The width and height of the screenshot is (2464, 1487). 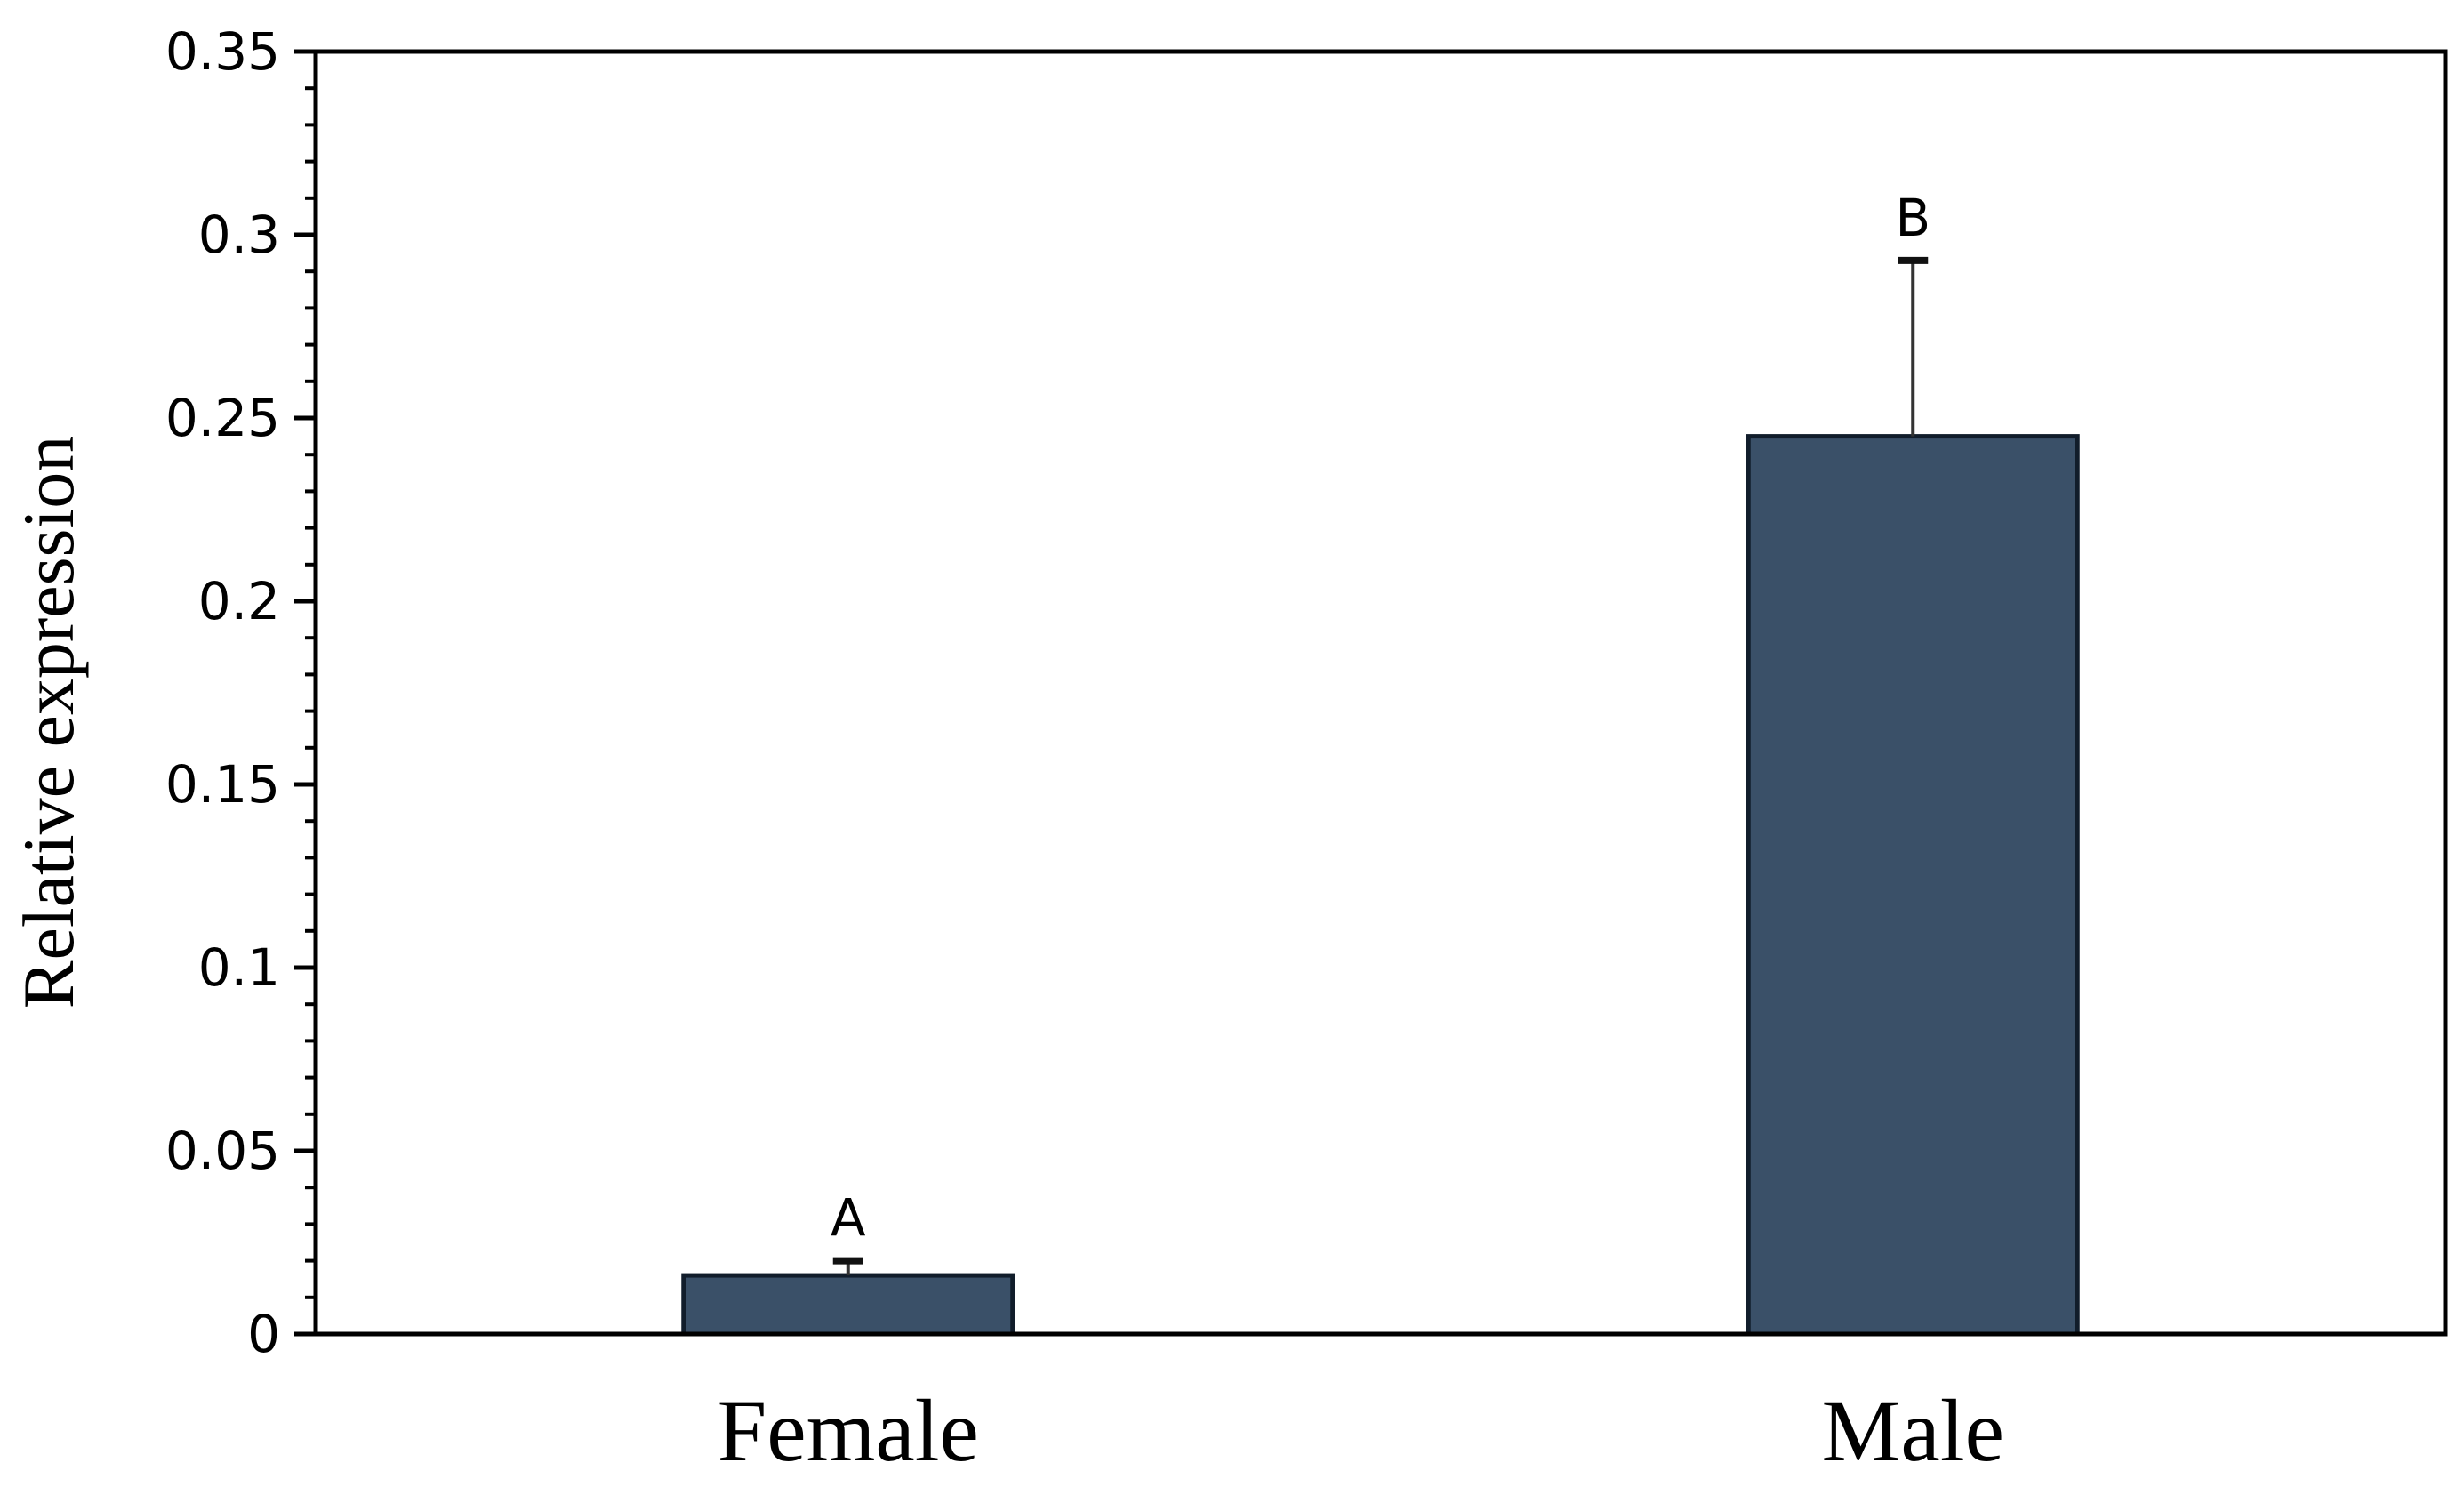 I want to click on y-axis-tick-labels: 0 0.05 0.1 0.15 0.2 0.25 0.3 0.35, so click(x=222, y=692).